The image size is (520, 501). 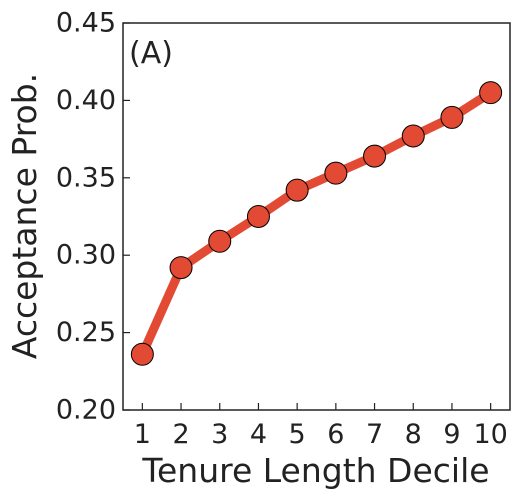 I want to click on x-tick-label: 2, so click(x=180, y=434).